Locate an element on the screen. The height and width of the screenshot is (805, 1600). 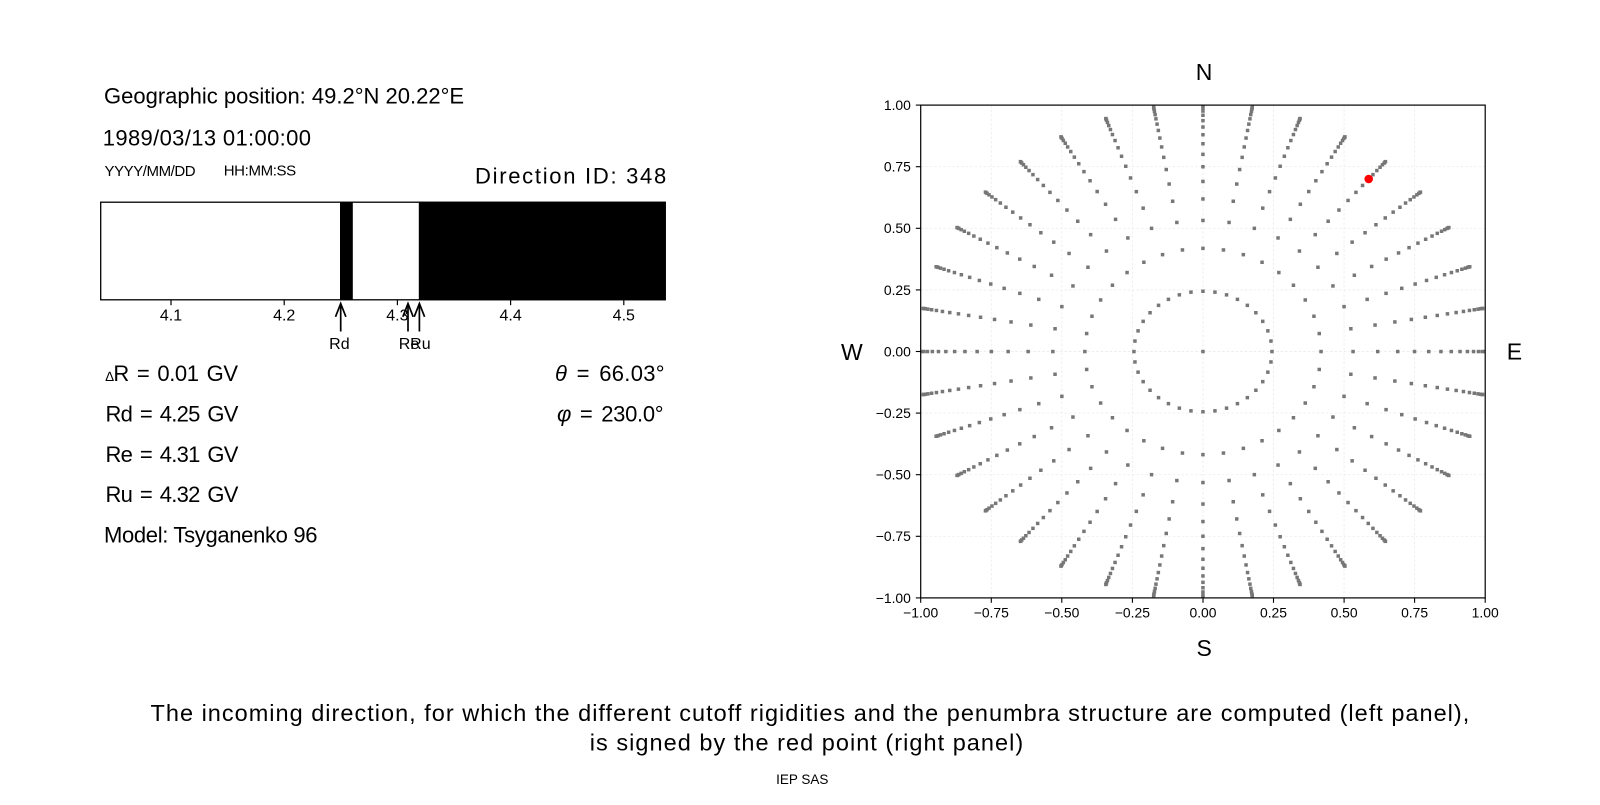
svg-text: Re is located at coordinates (409, 344).